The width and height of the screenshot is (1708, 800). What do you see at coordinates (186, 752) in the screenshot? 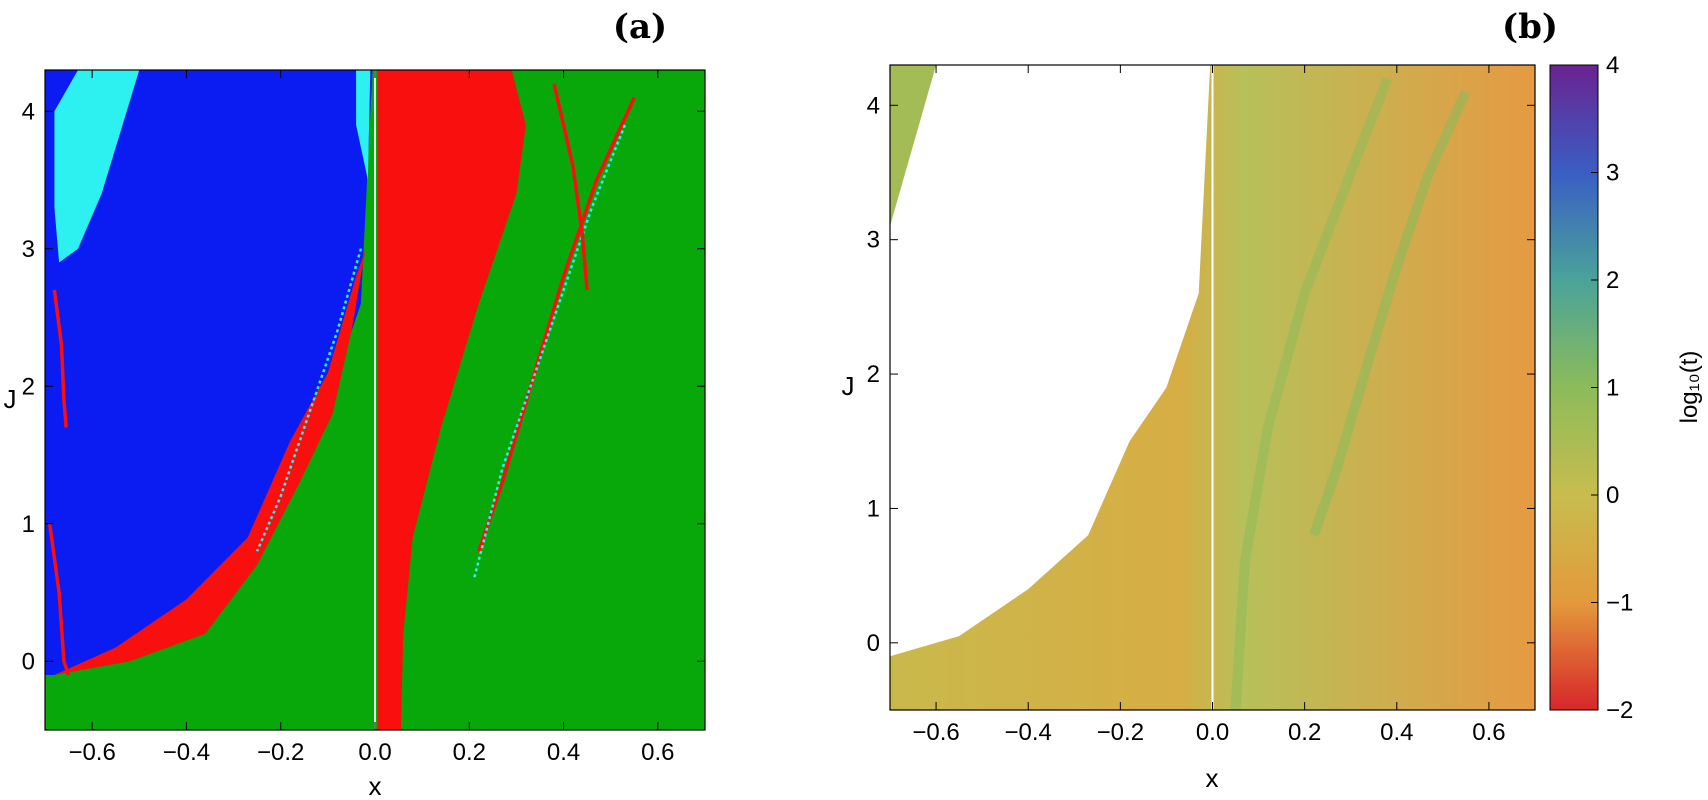
I see `panel-a-x-tick-label: −0.4` at bounding box center [186, 752].